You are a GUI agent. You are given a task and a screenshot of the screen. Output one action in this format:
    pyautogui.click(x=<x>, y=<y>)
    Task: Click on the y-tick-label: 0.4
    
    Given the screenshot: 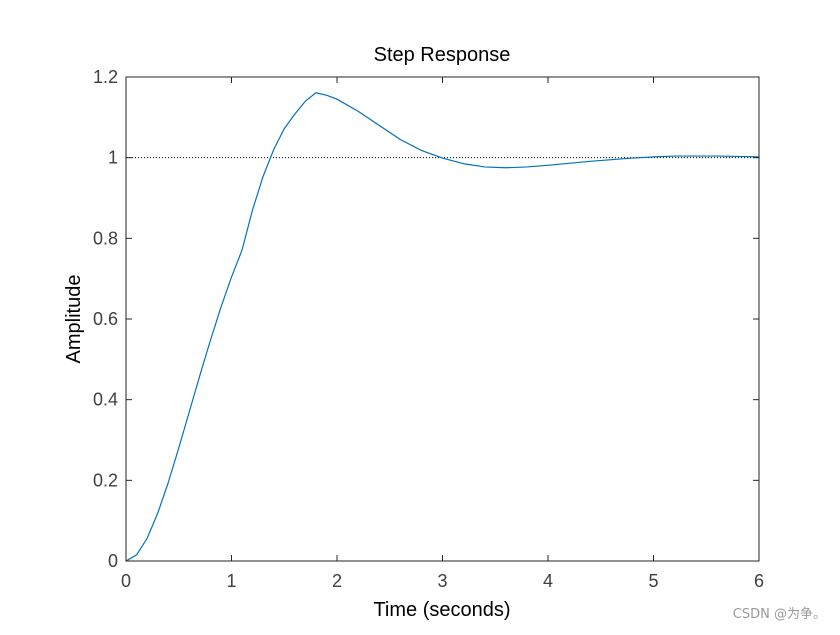 What is the action you would take?
    pyautogui.click(x=105, y=400)
    